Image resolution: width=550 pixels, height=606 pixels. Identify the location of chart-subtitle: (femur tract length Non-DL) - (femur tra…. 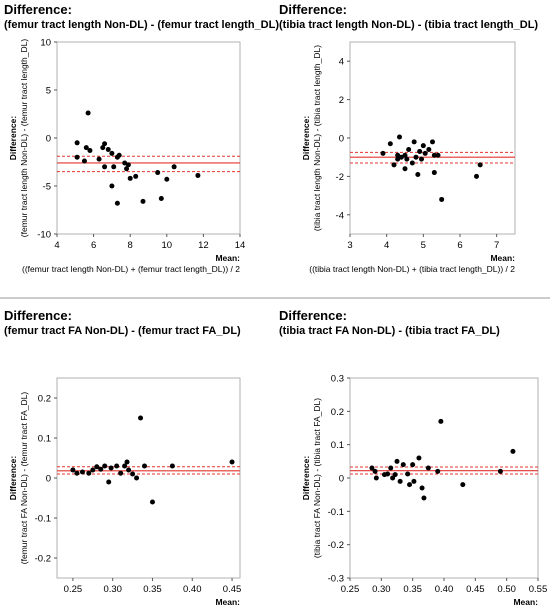
(141, 25).